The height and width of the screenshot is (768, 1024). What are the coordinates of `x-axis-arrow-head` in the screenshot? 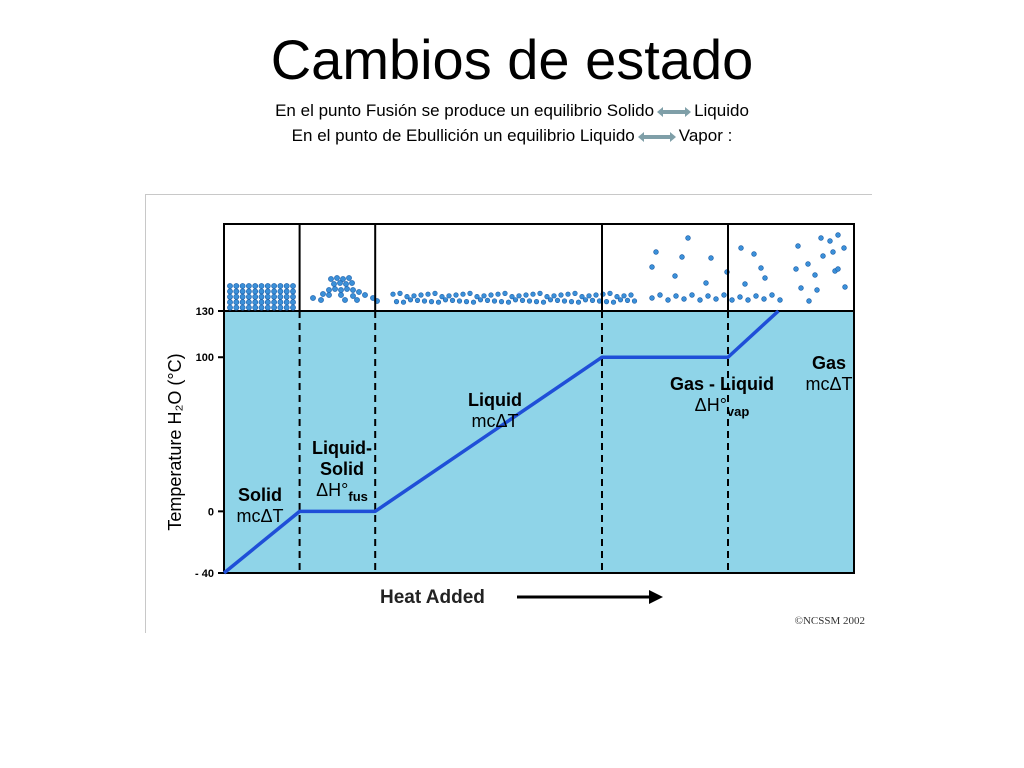 It's located at (656, 597).